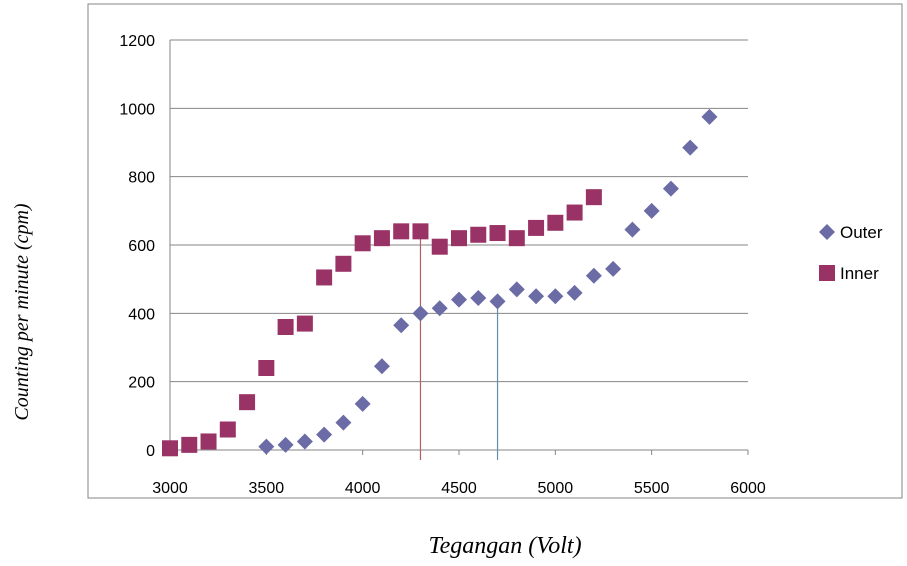 The width and height of the screenshot is (907, 566). I want to click on x-axis-title: Tegangan (Volt), so click(504, 546).